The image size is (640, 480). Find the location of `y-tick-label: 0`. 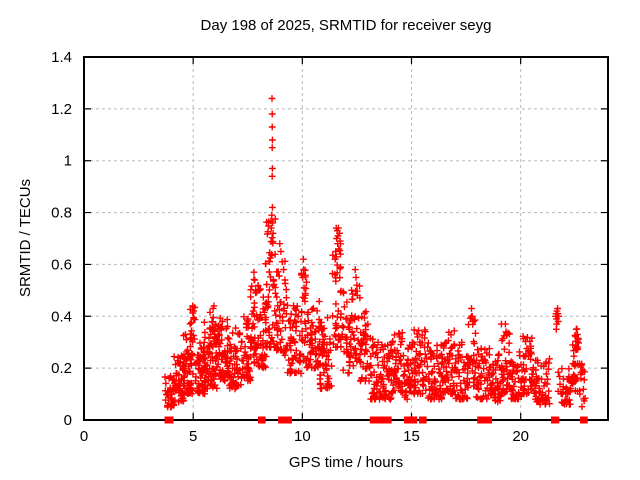

y-tick-label: 0 is located at coordinates (68, 420).